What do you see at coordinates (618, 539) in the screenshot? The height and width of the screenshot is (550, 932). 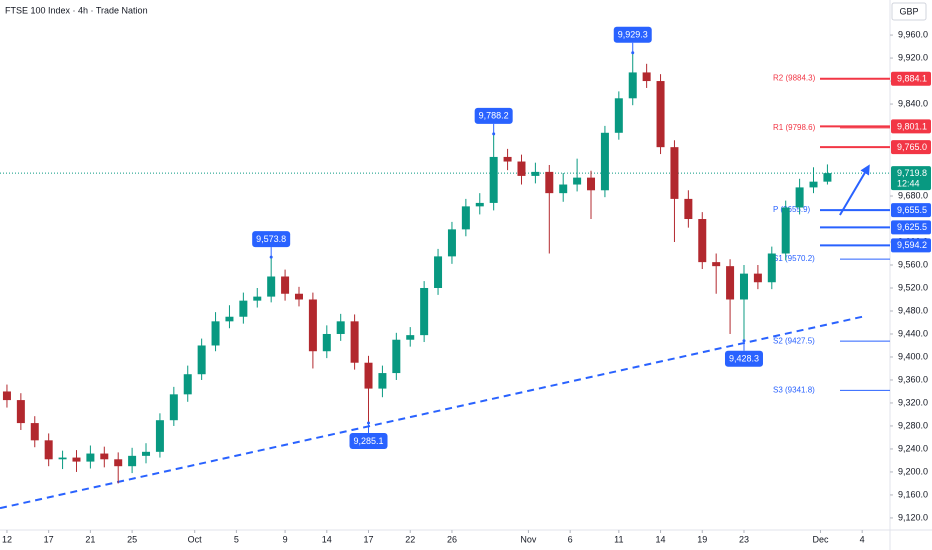 I see `x-tick-label: 11` at bounding box center [618, 539].